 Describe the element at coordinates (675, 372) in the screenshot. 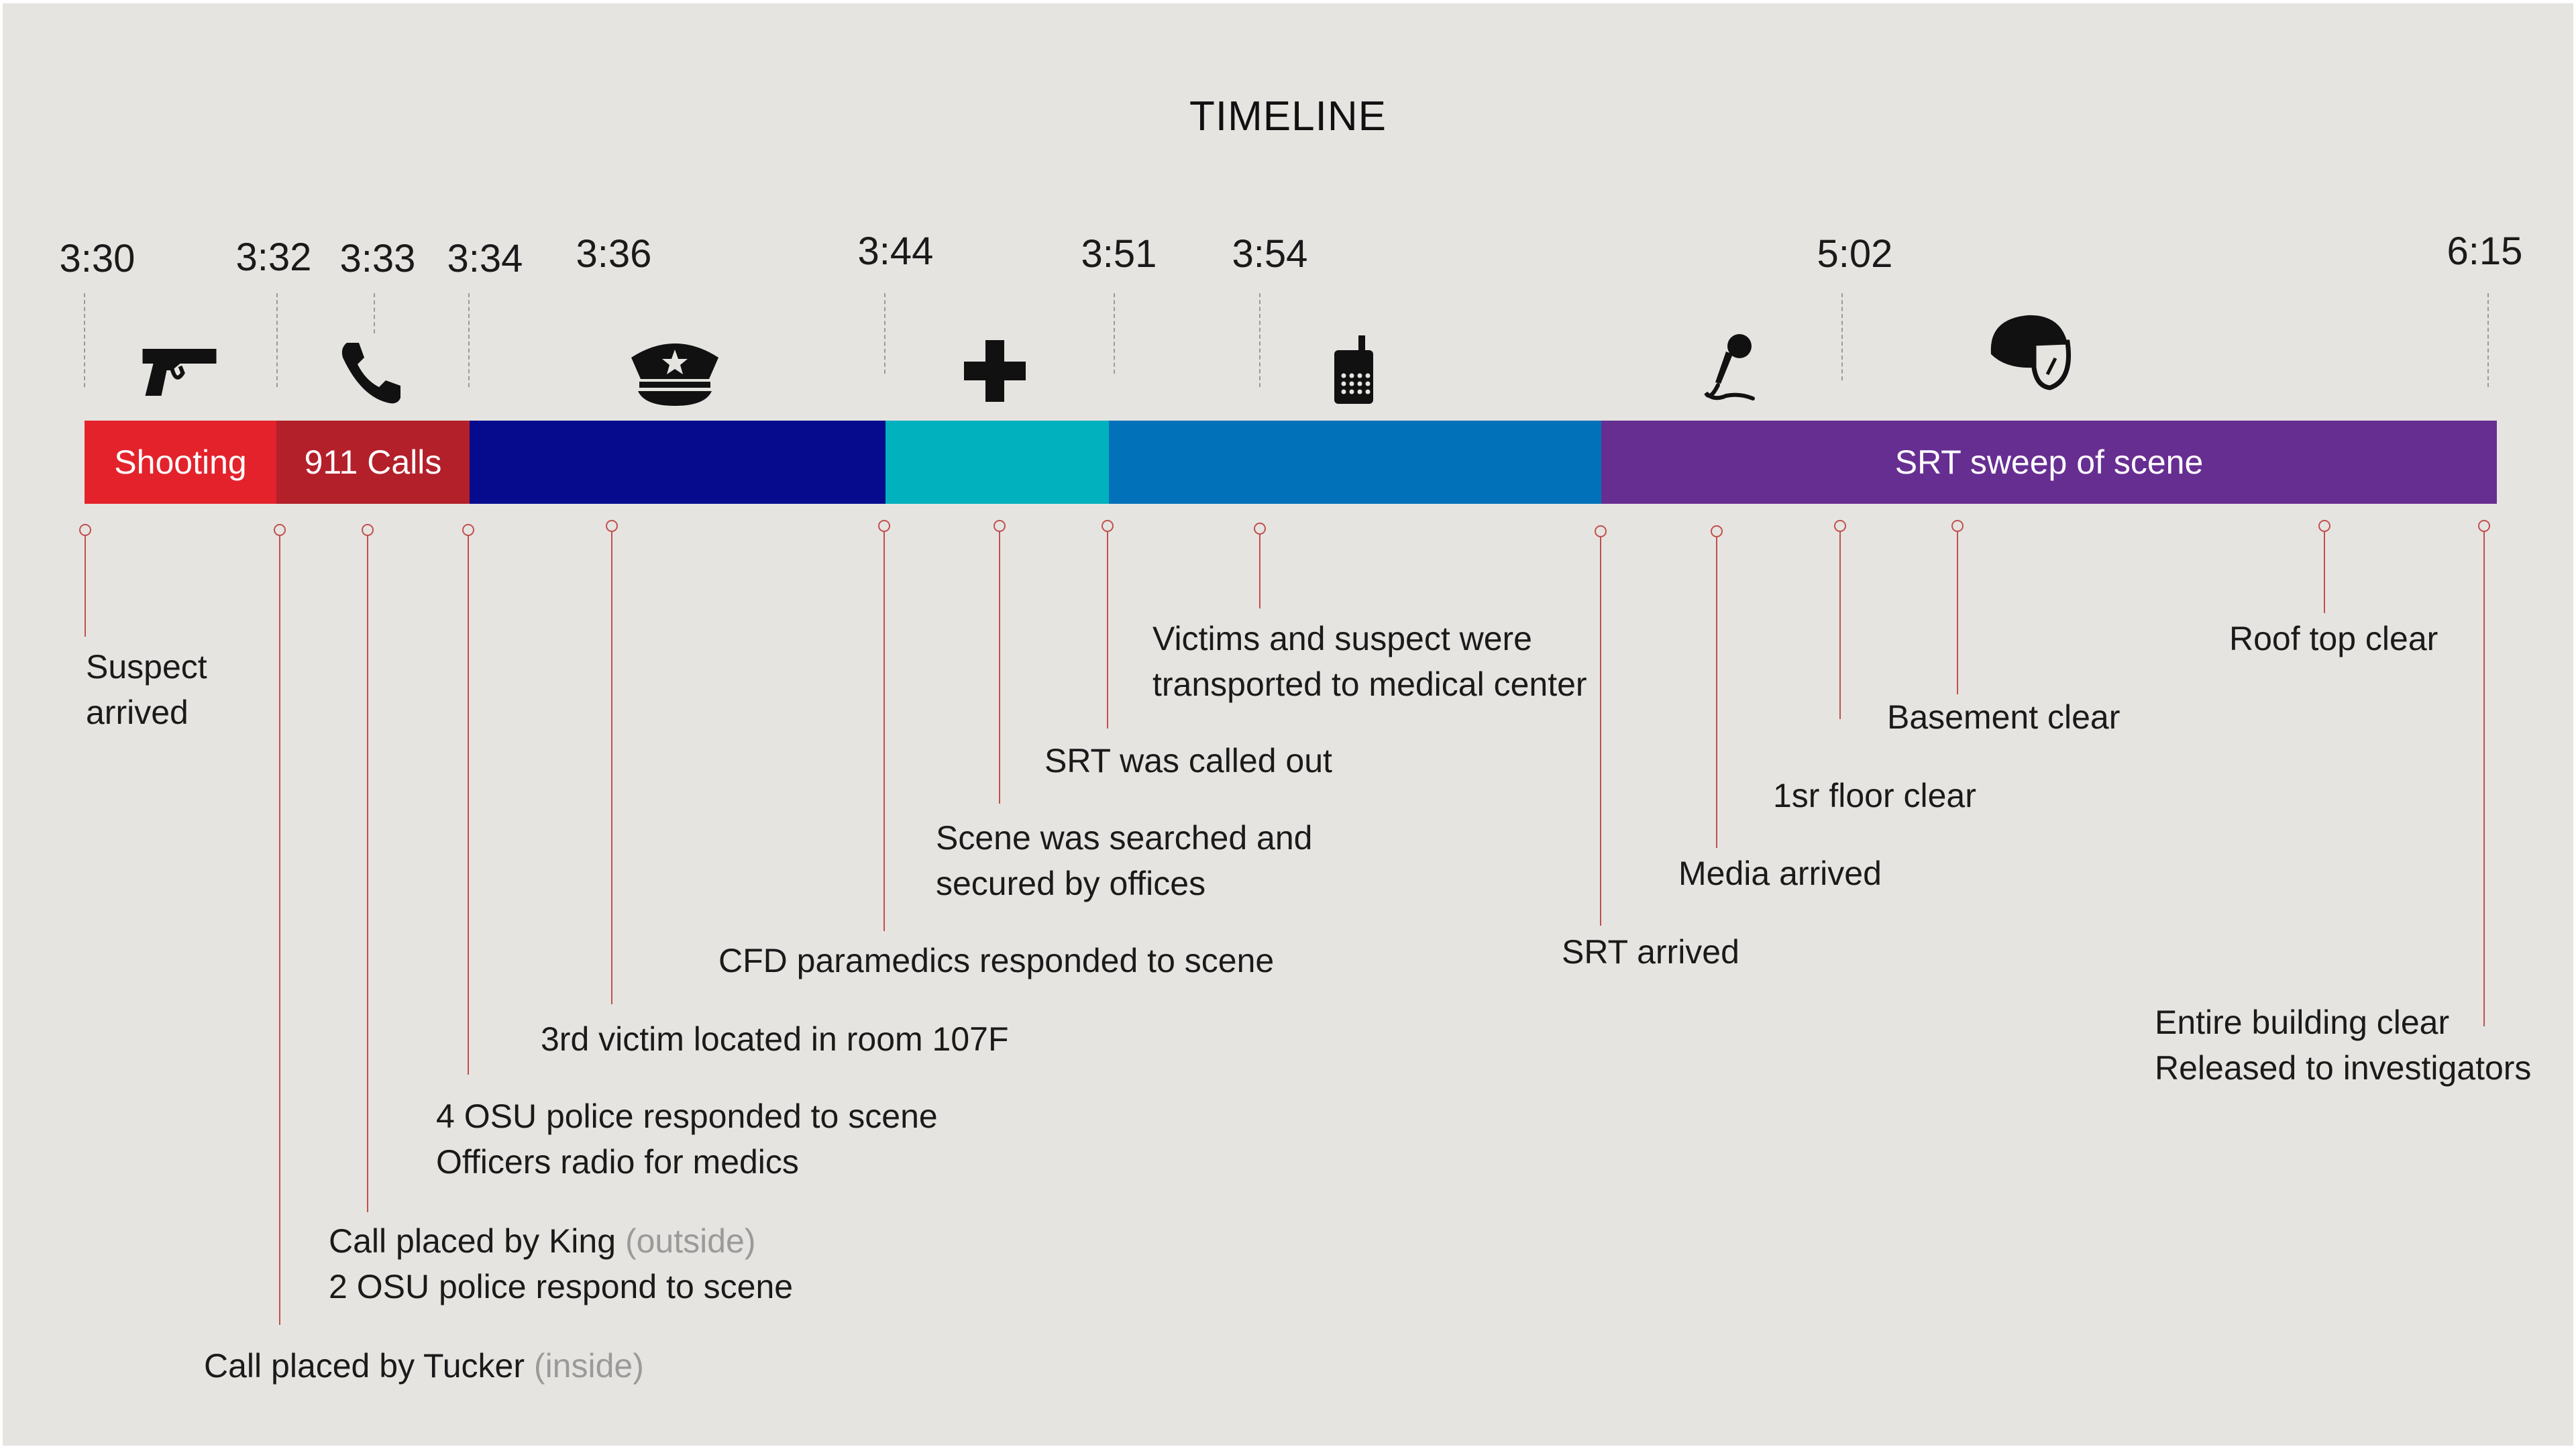

I see `police-cap-icon` at that location.